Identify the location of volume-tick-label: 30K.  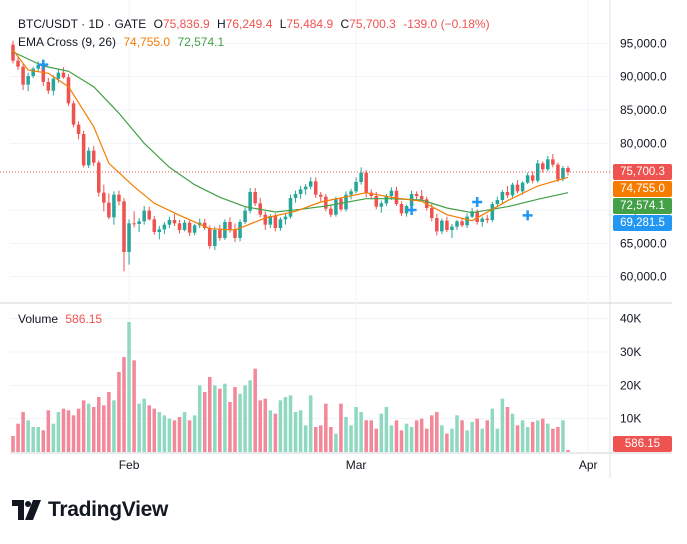
(630, 352).